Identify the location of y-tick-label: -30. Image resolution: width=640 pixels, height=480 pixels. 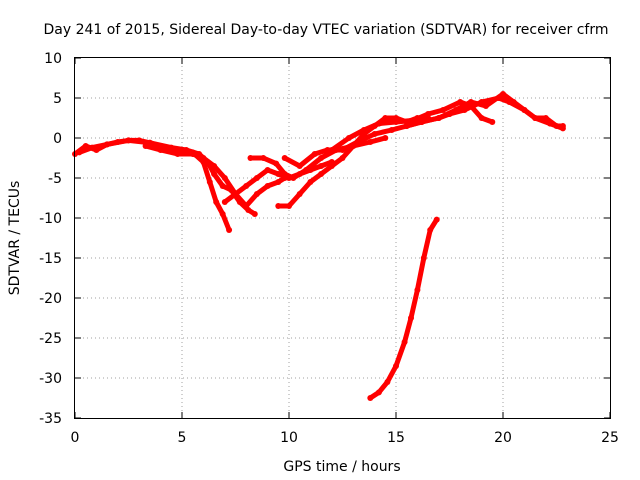
(50, 379).